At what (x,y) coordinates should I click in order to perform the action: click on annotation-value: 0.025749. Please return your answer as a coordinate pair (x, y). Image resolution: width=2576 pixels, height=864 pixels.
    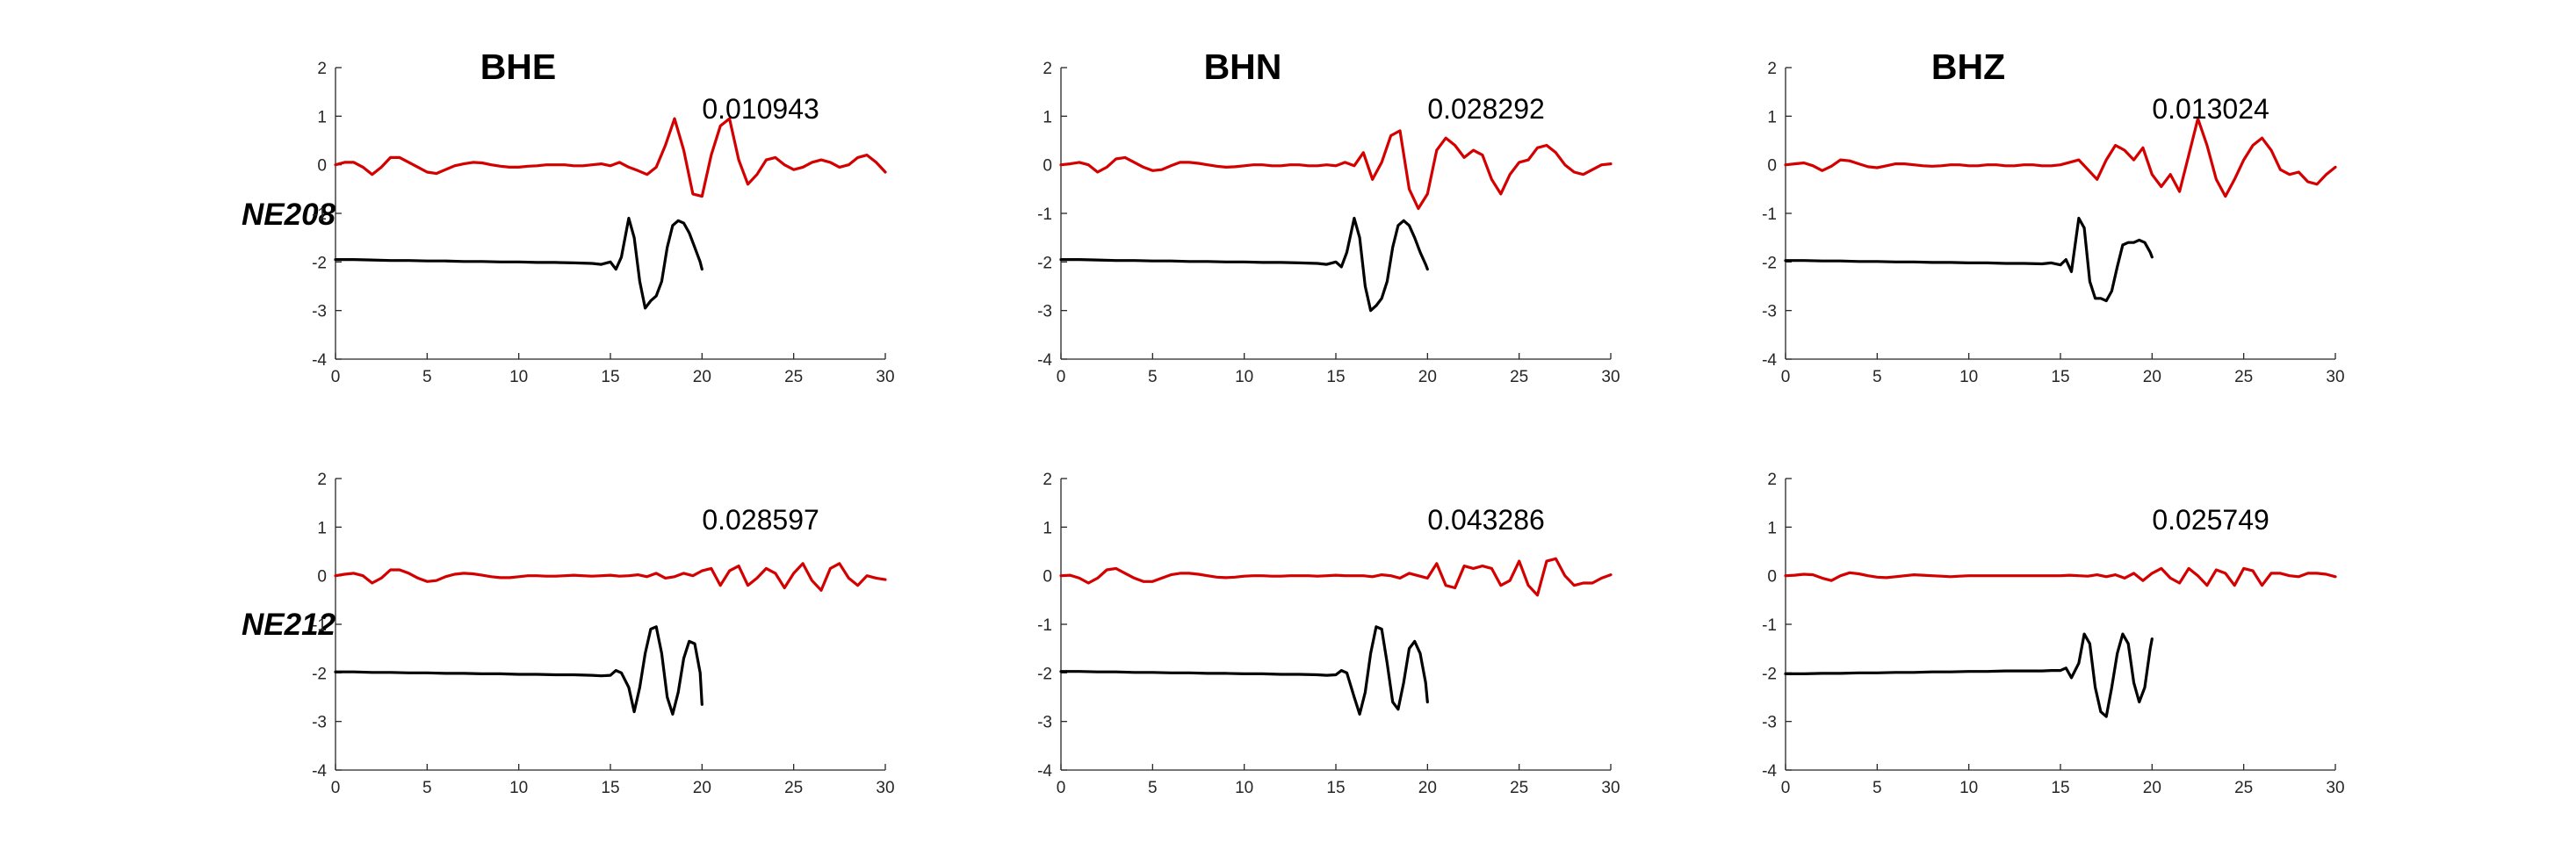
    Looking at the image, I should click on (2210, 520).